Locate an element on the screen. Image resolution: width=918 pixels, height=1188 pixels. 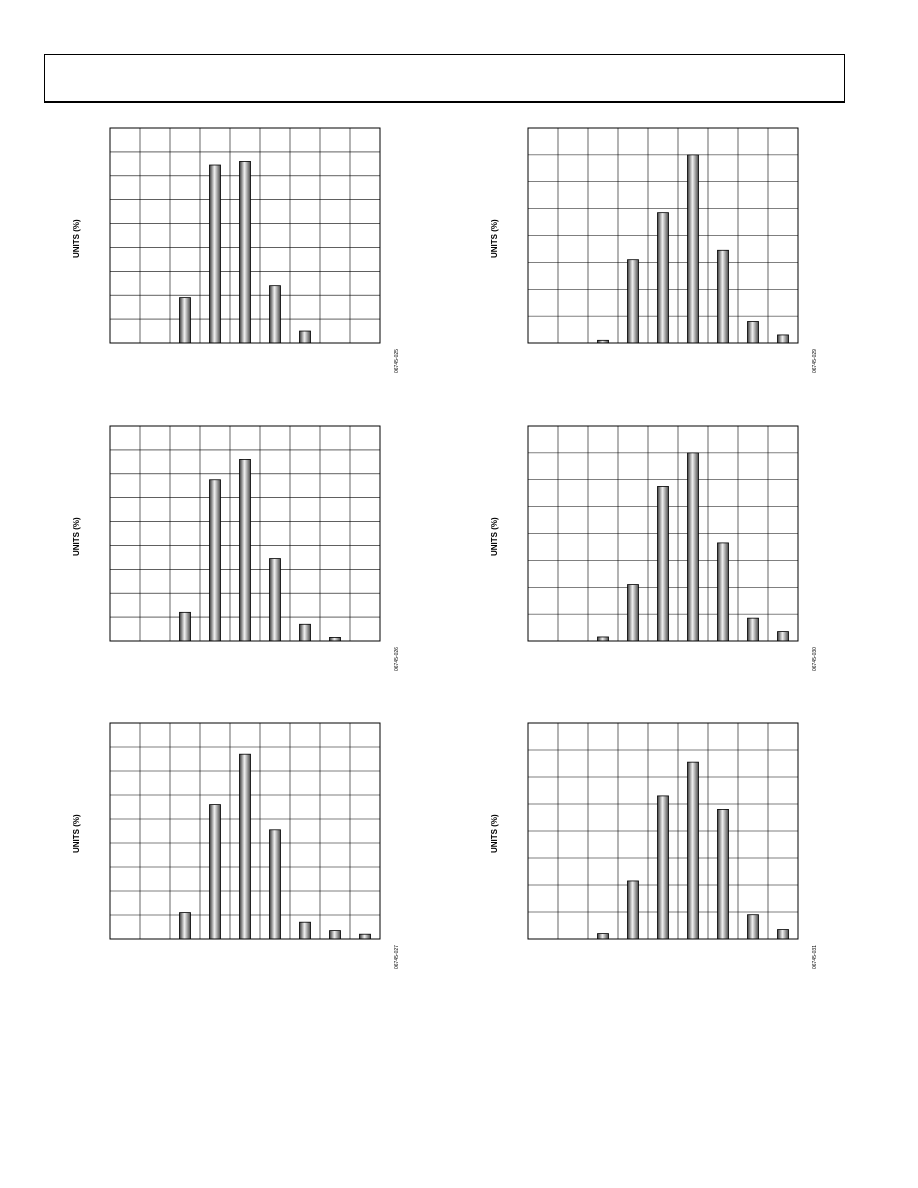
chart-panel: UNITS (%) 06745-026 is located at coordinates (236, 548).